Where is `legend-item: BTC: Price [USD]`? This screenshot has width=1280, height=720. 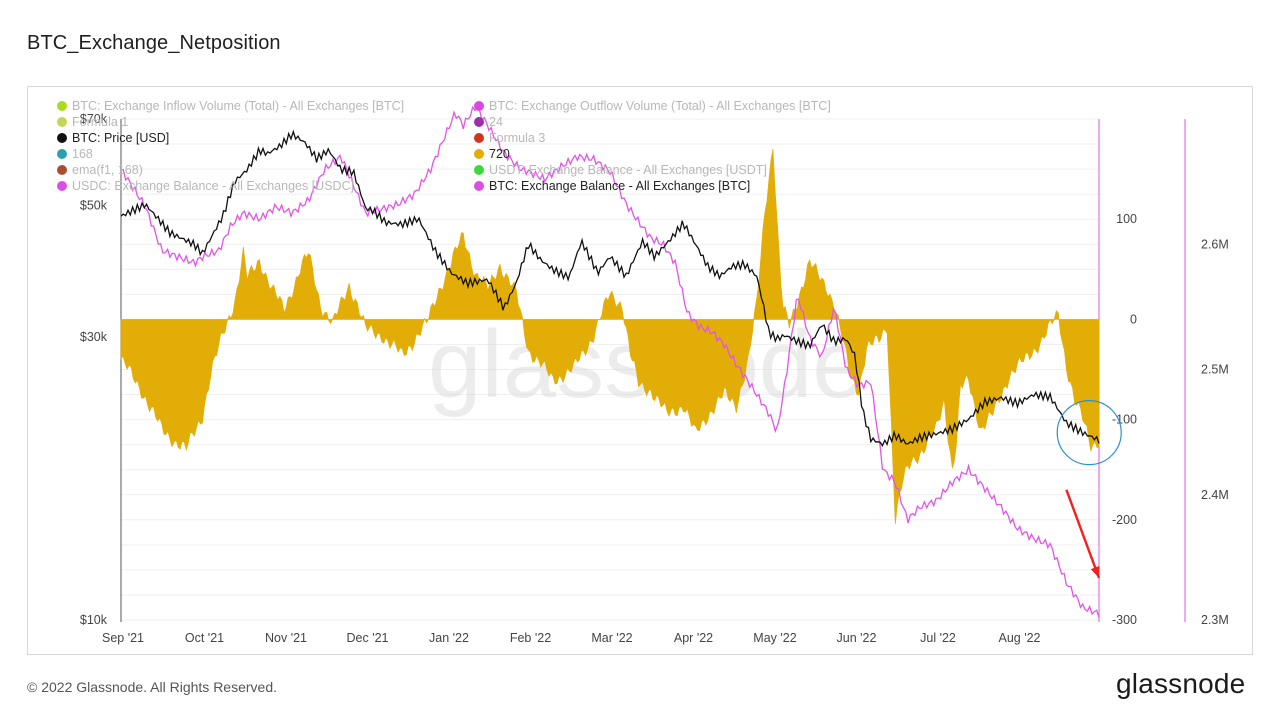 legend-item: BTC: Price [USD] is located at coordinates (113, 138).